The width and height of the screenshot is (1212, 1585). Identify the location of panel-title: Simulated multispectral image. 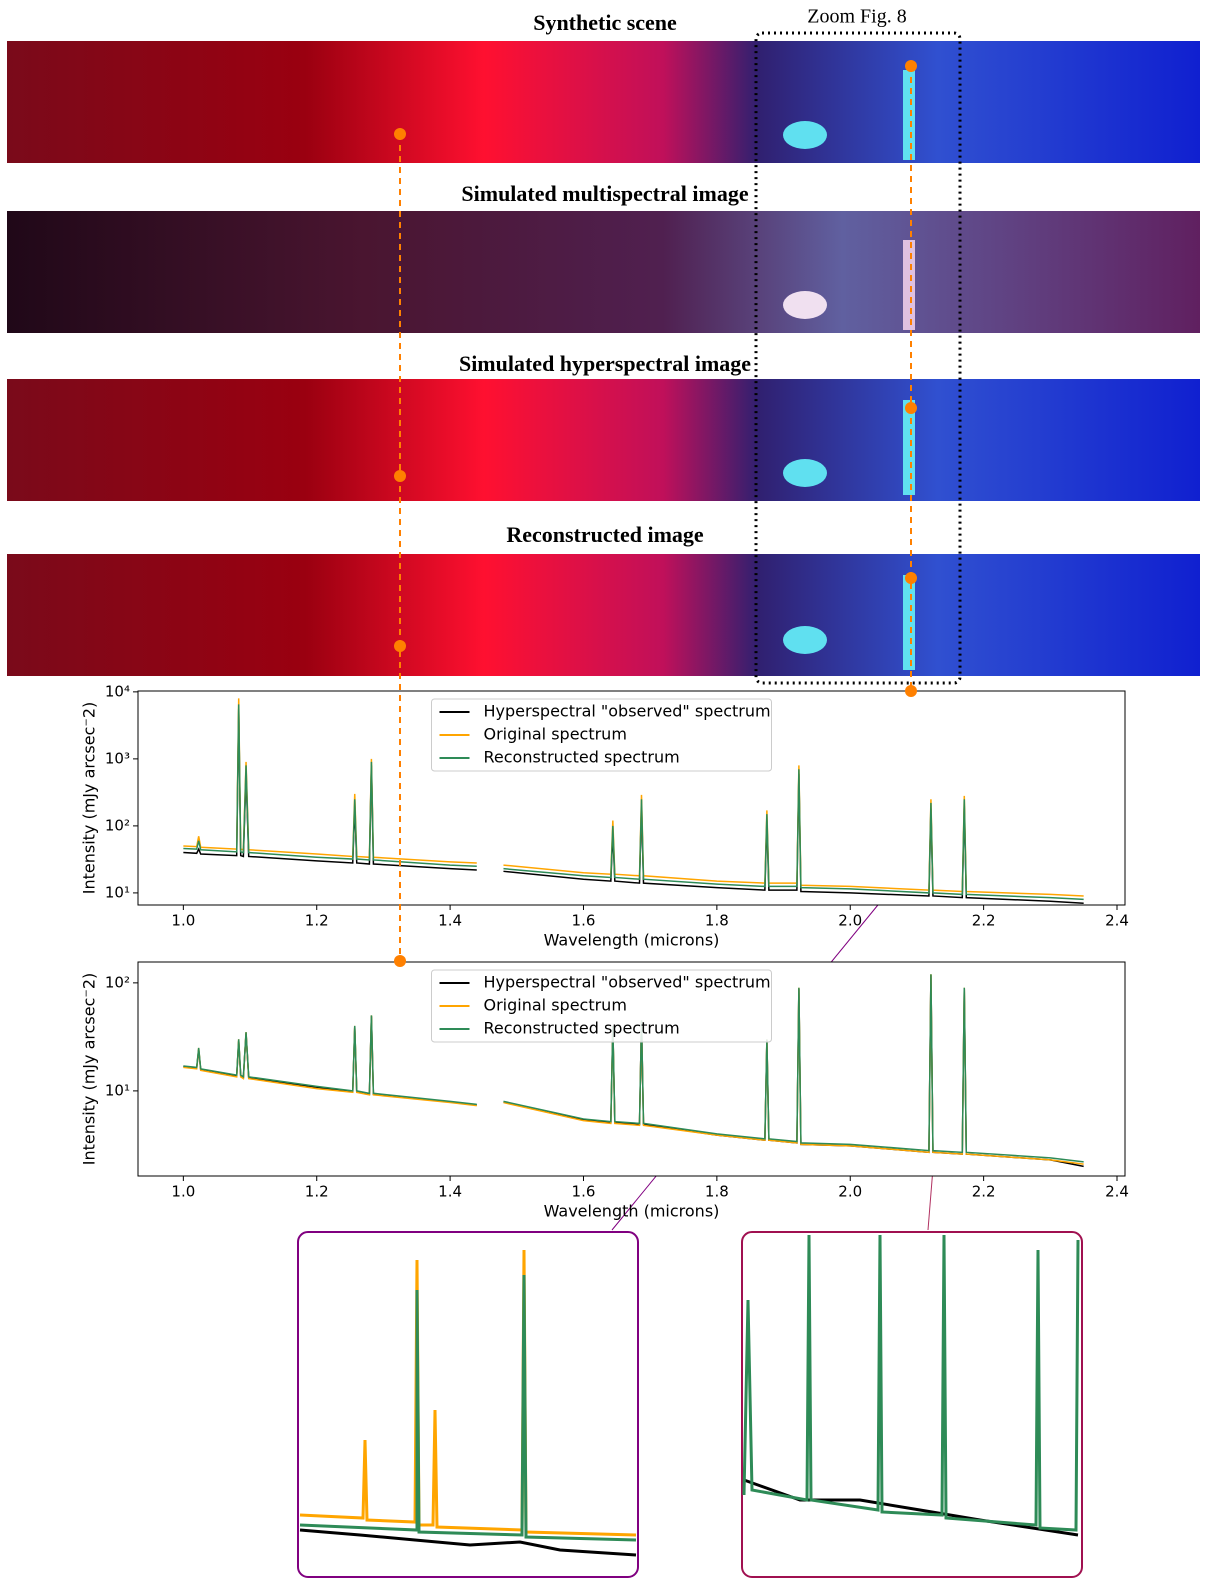
(604, 193).